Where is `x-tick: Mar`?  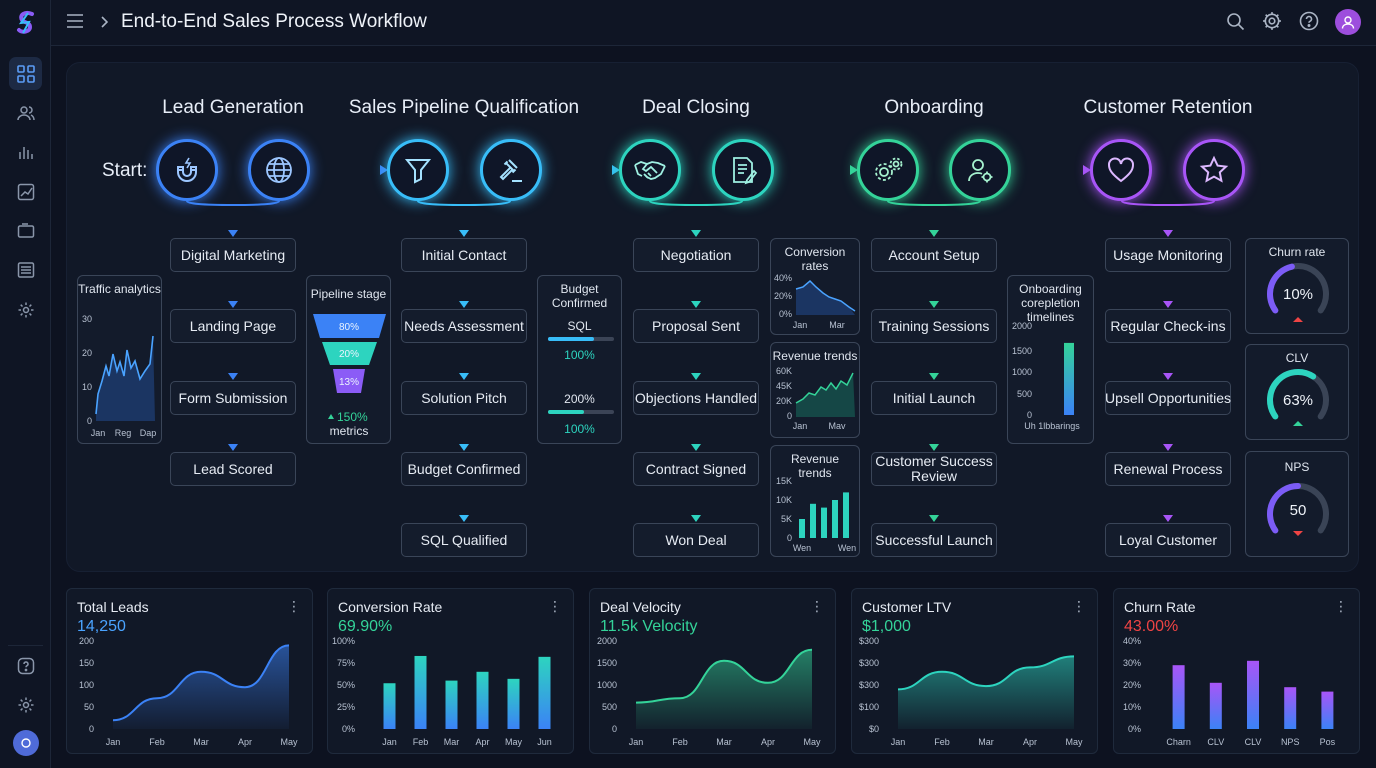 x-tick: Mar is located at coordinates (986, 742).